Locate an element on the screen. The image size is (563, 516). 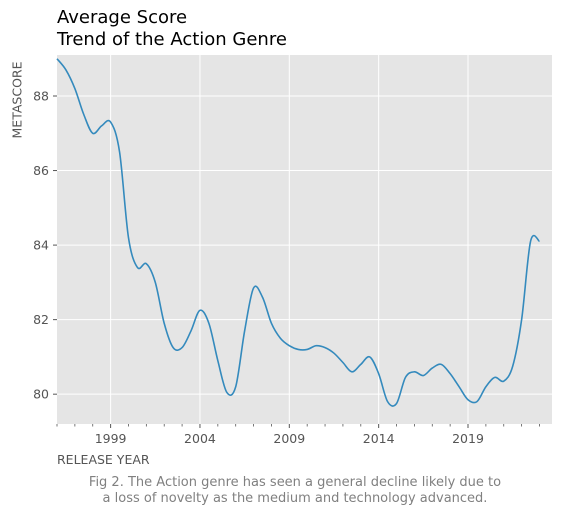
y-axis-label: METASCORE is located at coordinates (17, 100).